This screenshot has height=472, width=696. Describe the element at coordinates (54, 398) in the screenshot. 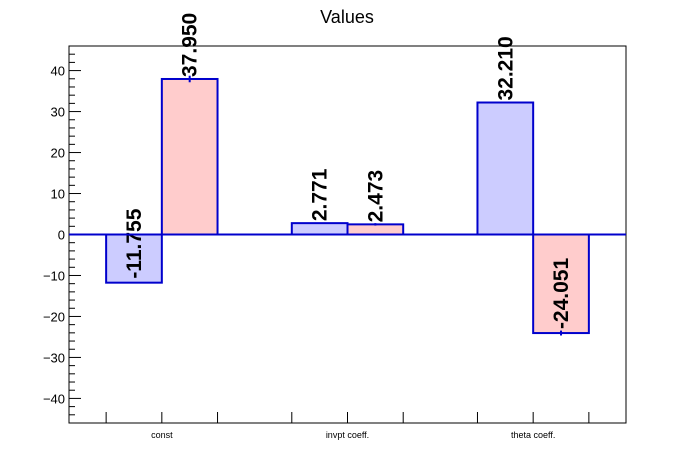

I see `y-tick-label: −40` at that location.